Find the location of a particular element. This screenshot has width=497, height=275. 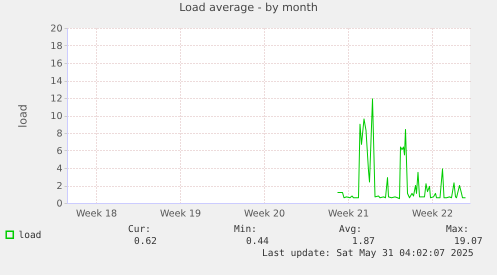

chart-title: Load average - by month is located at coordinates (248, 7).